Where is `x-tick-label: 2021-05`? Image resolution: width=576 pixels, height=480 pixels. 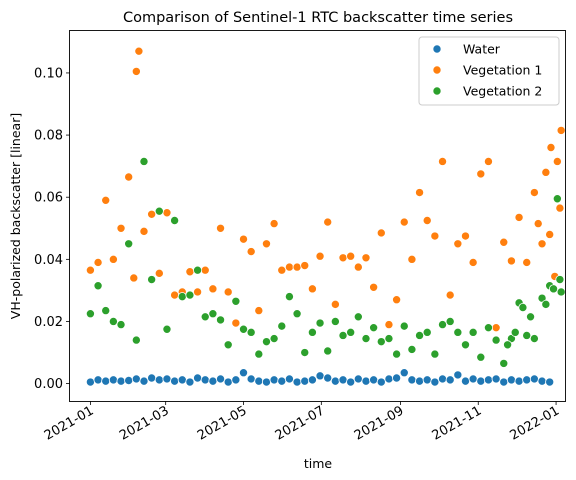 x-tick-label: 2021-05 is located at coordinates (222, 423).